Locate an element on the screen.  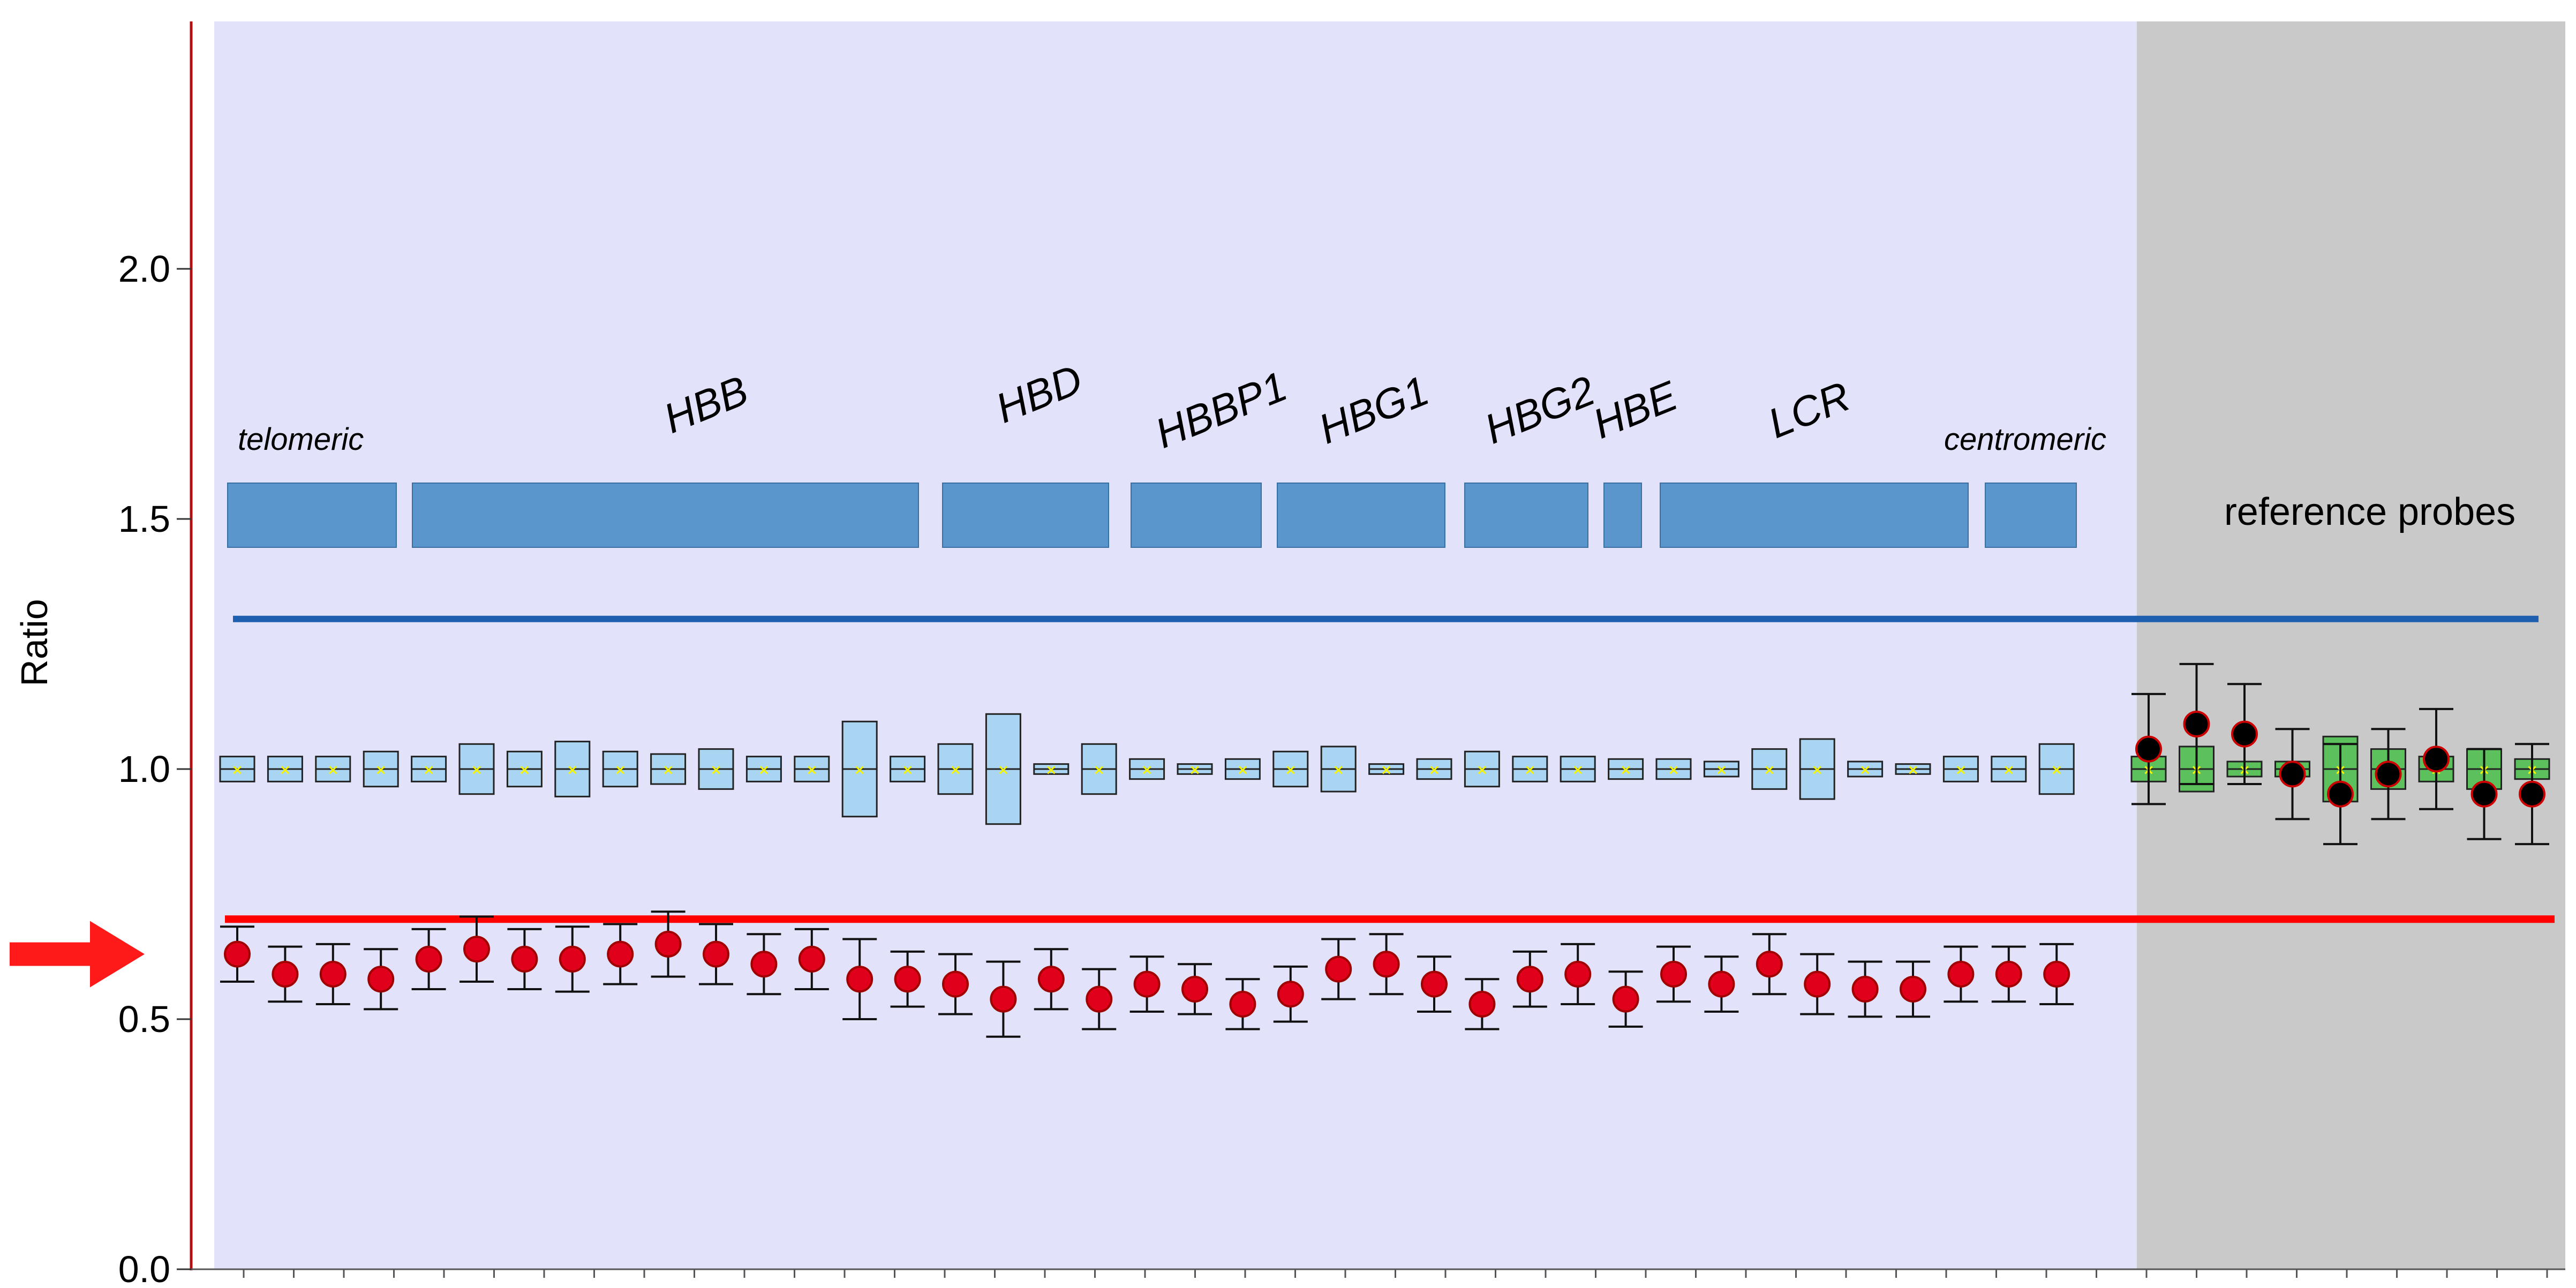
y-tick-label: 0.5 is located at coordinates (144, 1019).